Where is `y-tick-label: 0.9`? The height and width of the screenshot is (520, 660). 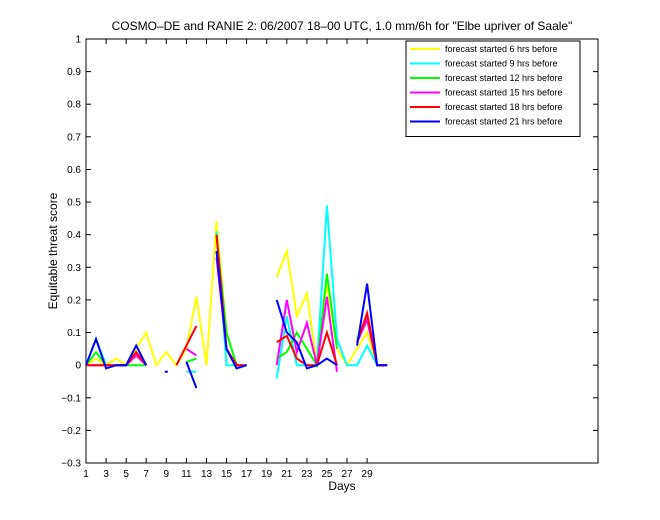 y-tick-label: 0.9 is located at coordinates (74, 72).